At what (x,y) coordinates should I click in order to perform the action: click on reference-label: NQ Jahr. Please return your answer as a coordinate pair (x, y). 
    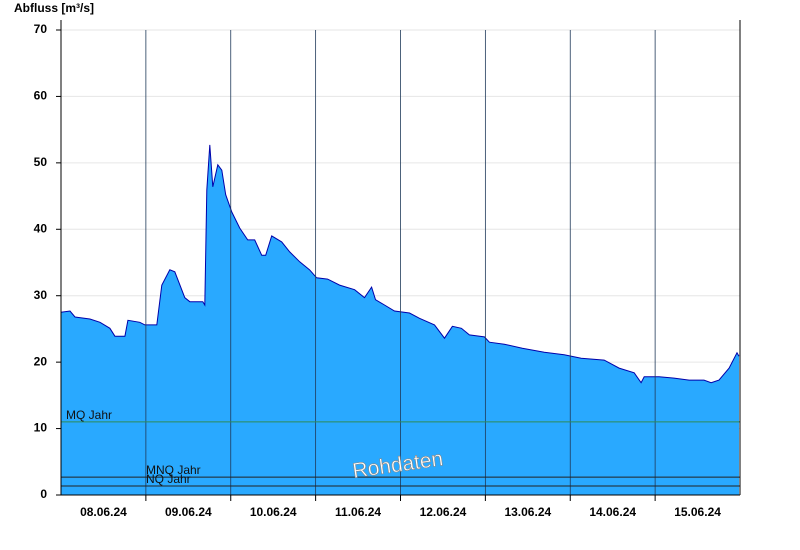
    Looking at the image, I should click on (168, 479).